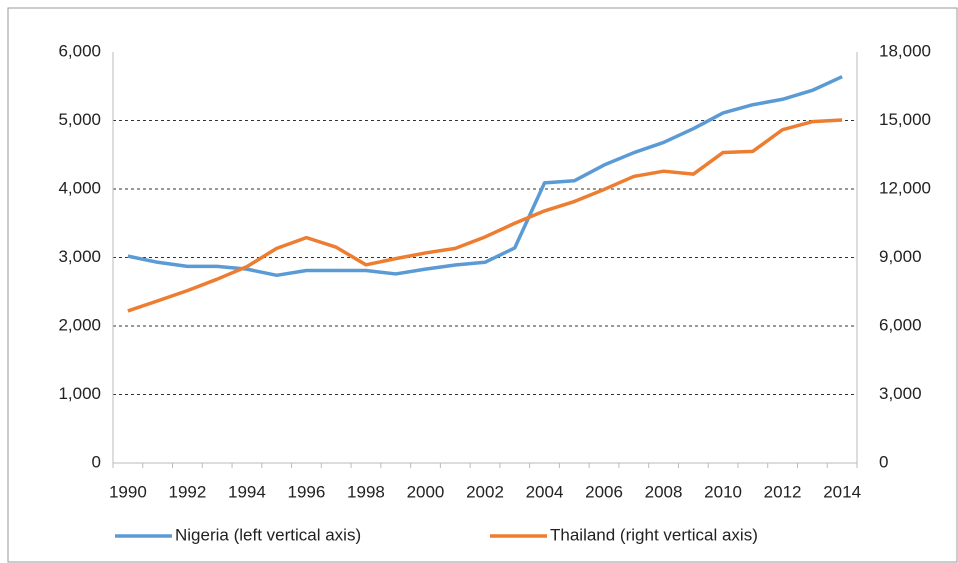 This screenshot has width=958, height=563. What do you see at coordinates (900, 393) in the screenshot?
I see `y2-tick-label: 3,000` at bounding box center [900, 393].